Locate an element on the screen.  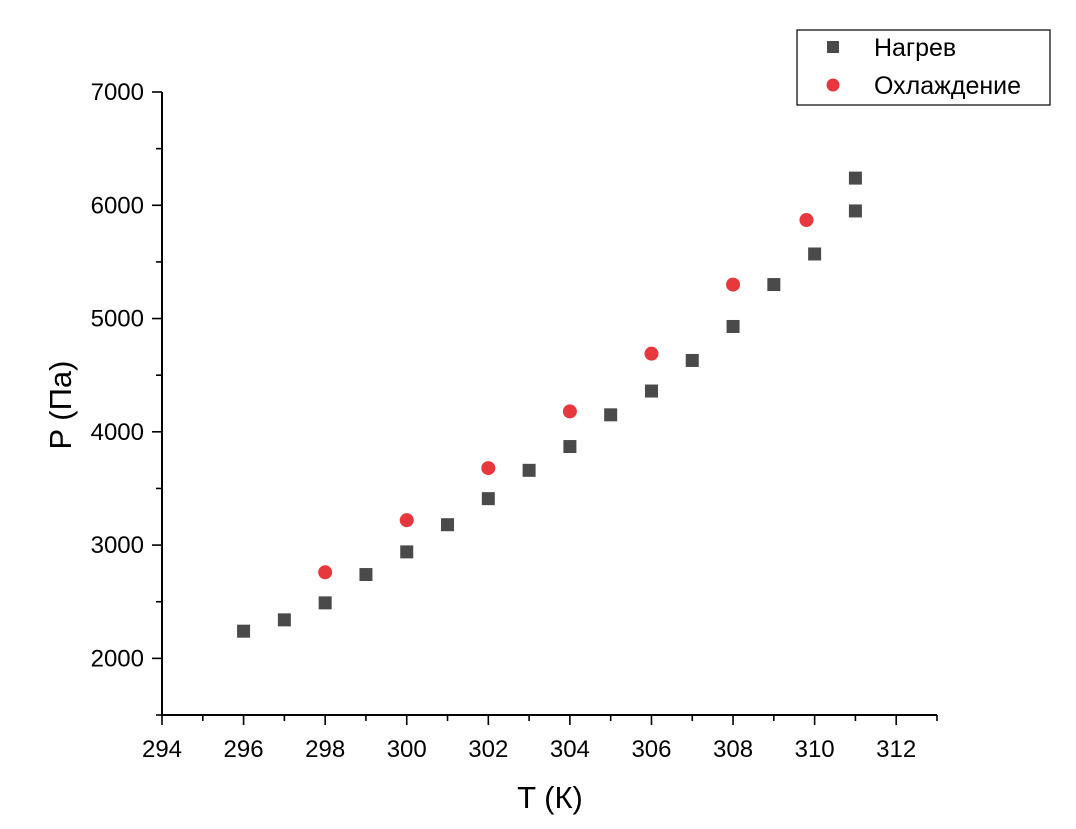
x-tick-label: 302 is located at coordinates (488, 749).